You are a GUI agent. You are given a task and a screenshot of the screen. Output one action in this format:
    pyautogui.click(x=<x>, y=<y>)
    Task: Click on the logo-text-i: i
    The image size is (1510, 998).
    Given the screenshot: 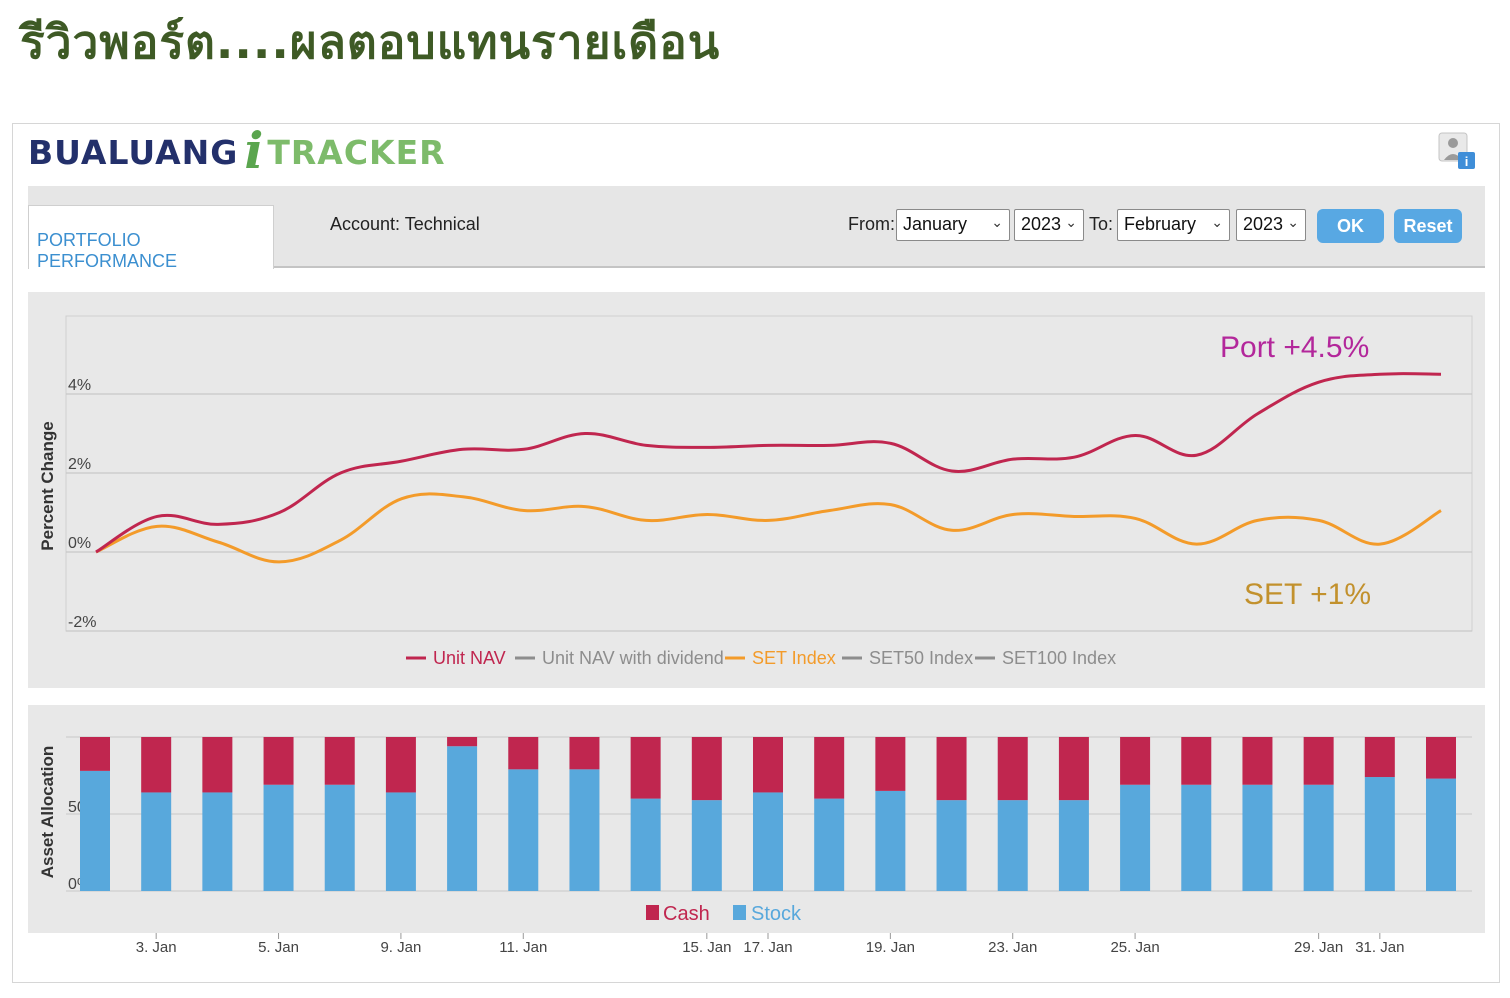 What is the action you would take?
    pyautogui.click(x=254, y=150)
    